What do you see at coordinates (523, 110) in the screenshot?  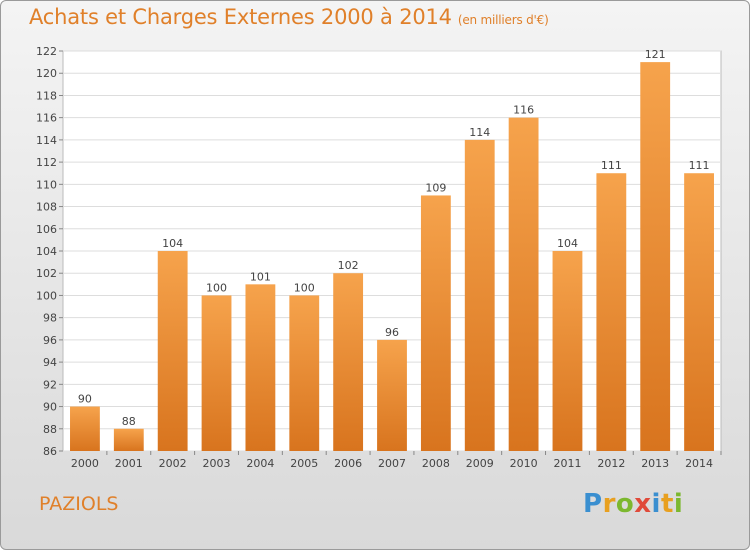 I see `data-label: 116` at bounding box center [523, 110].